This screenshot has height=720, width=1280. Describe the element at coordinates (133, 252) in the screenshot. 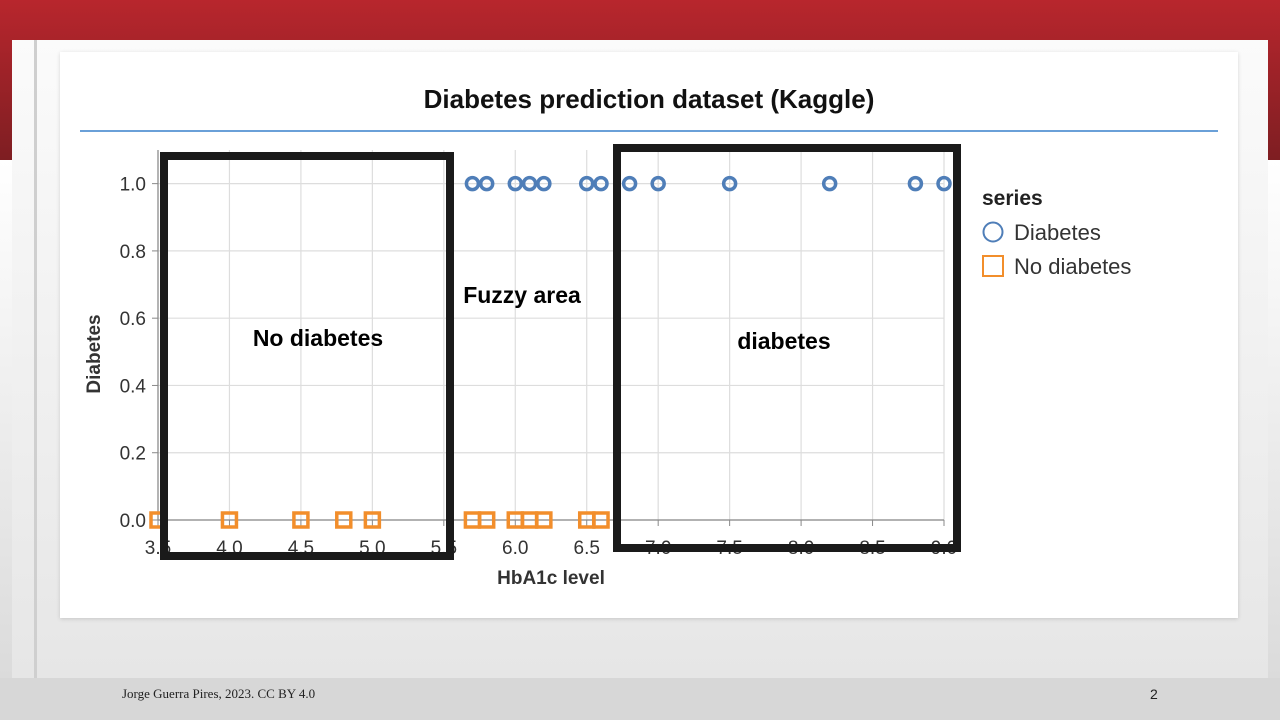

I see `y-tick-label: 0.8` at that location.